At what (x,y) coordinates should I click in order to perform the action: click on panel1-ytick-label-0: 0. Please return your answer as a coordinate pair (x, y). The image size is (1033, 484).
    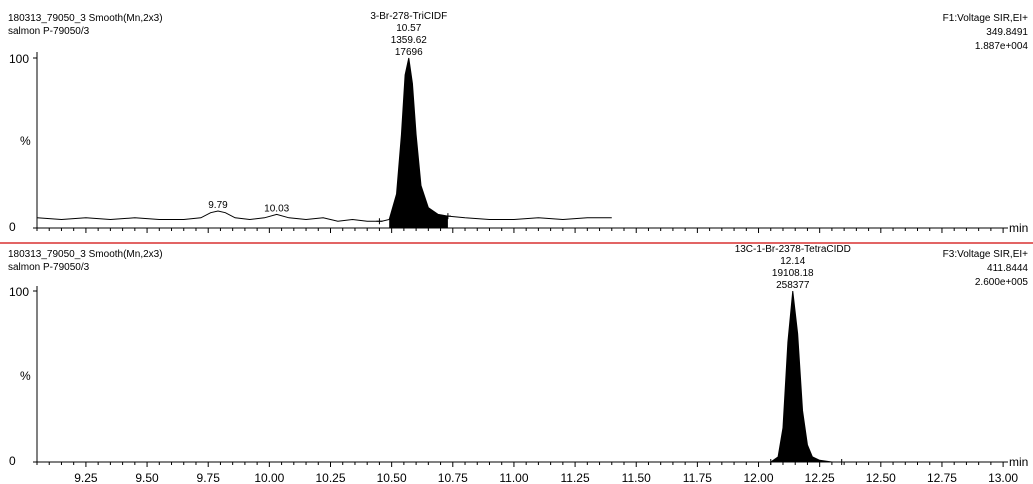
    Looking at the image, I should click on (12, 227).